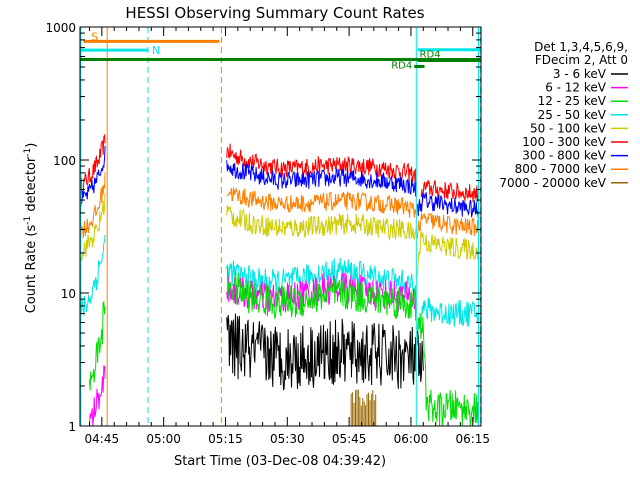  What do you see at coordinates (576, 88) in the screenshot?
I see `legend-label: 6 - 12 keV` at bounding box center [576, 88].